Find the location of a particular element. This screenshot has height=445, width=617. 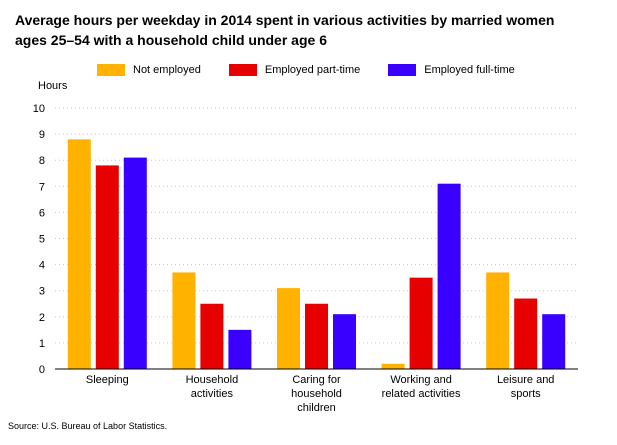

y-tick-label: 1 is located at coordinates (42, 344).